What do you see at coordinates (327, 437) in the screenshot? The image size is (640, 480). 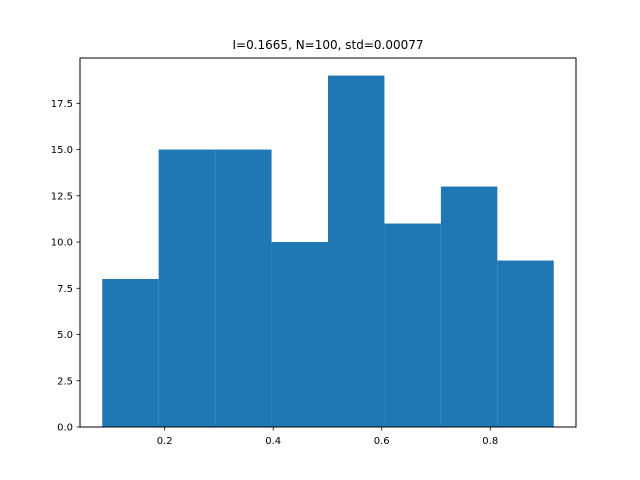 I see `x-axis: 0.2 0.4 0.6 0.8` at bounding box center [327, 437].